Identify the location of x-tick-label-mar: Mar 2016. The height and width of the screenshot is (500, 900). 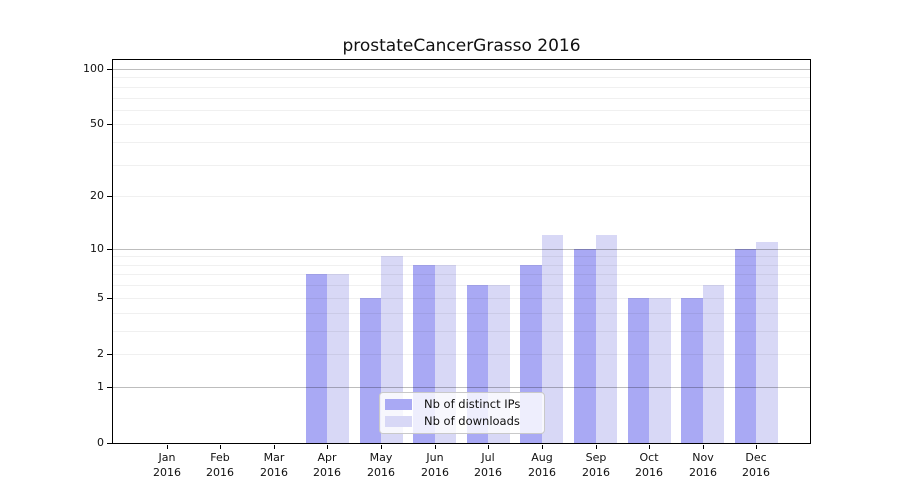
(274, 465).